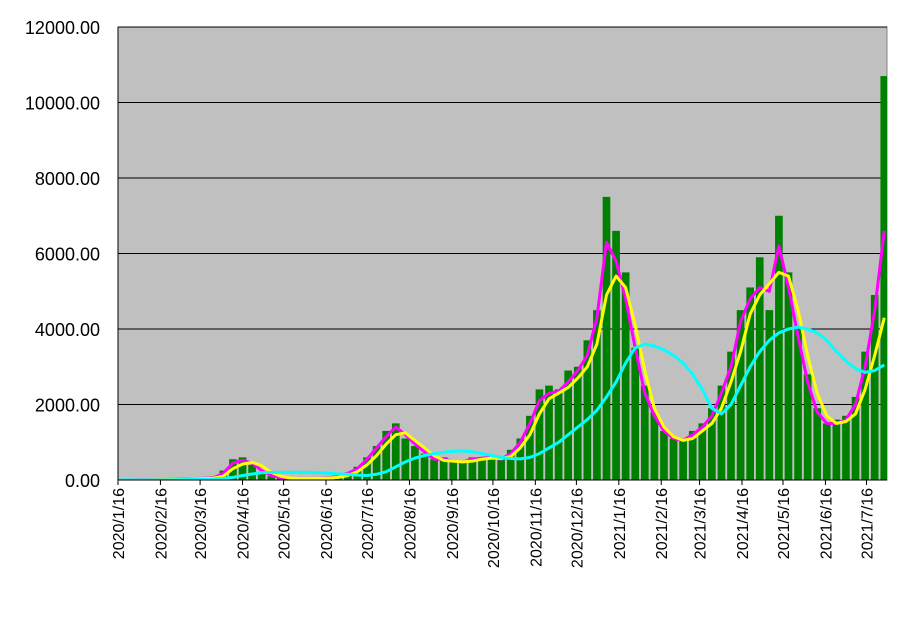 Image resolution: width=915 pixels, height=626 pixels. Describe the element at coordinates (62, 104) in the screenshot. I see `y-tick-label: 10000.00` at that location.